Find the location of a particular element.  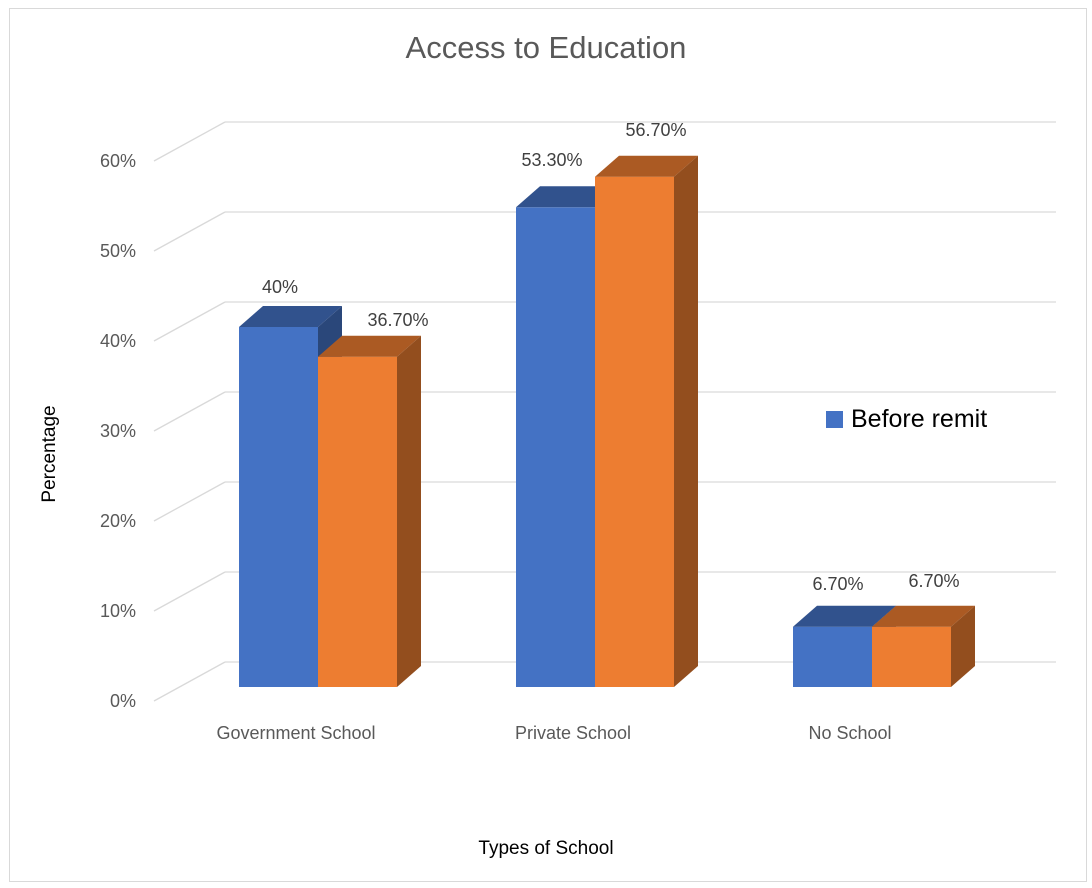

x-axis-label: Types of School is located at coordinates (546, 848).